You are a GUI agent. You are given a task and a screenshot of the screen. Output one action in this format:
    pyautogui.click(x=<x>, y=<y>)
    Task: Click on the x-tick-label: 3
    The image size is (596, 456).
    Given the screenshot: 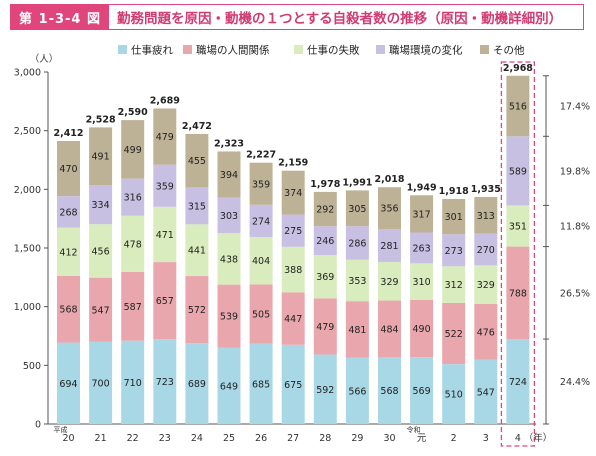 What is the action you would take?
    pyautogui.click(x=486, y=438)
    